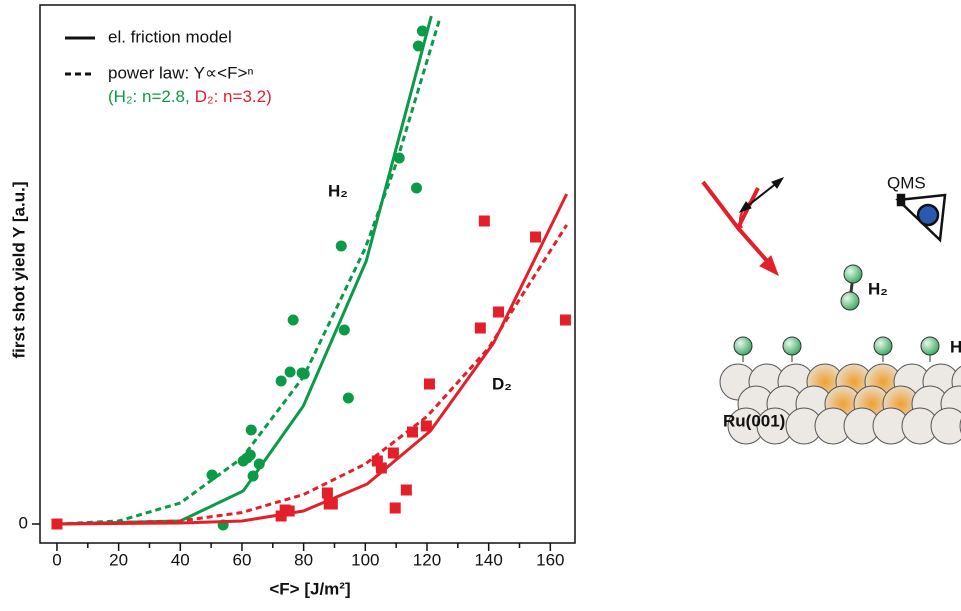 The height and width of the screenshot is (611, 961). What do you see at coordinates (743, 227) in the screenshot?
I see `laser` at bounding box center [743, 227].